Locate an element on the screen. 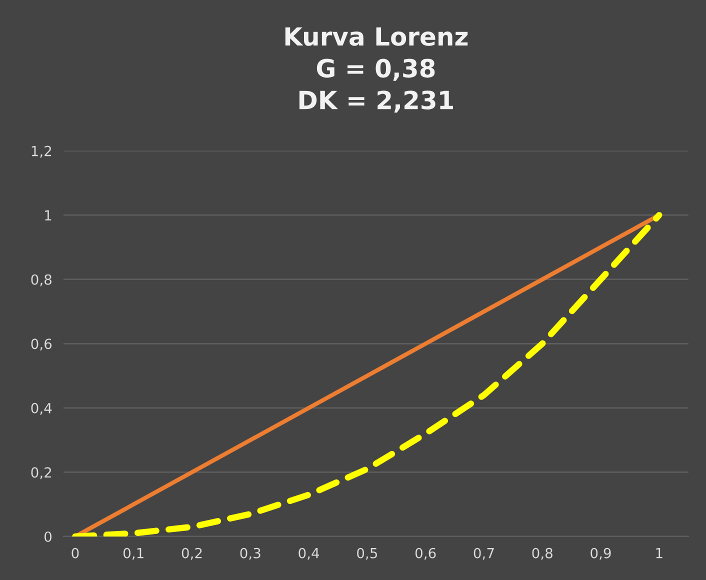  x-tick-label: 0,7 is located at coordinates (484, 554).